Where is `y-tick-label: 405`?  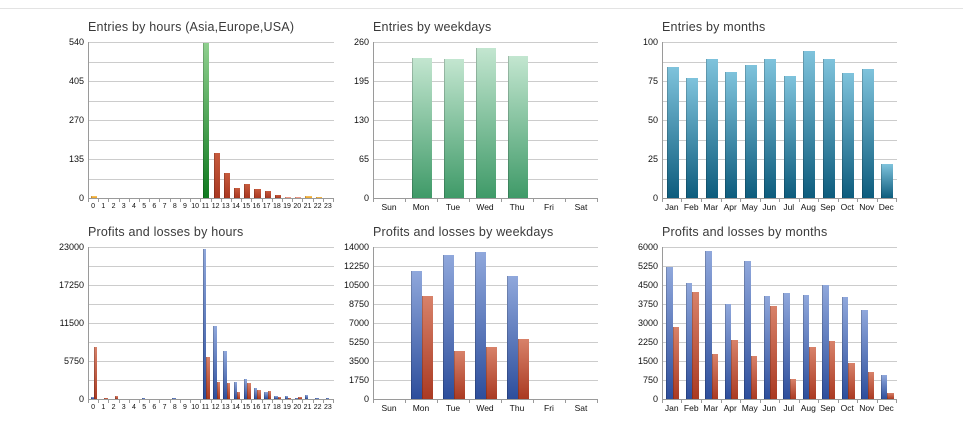
y-tick-label: 405 is located at coordinates (76, 81).